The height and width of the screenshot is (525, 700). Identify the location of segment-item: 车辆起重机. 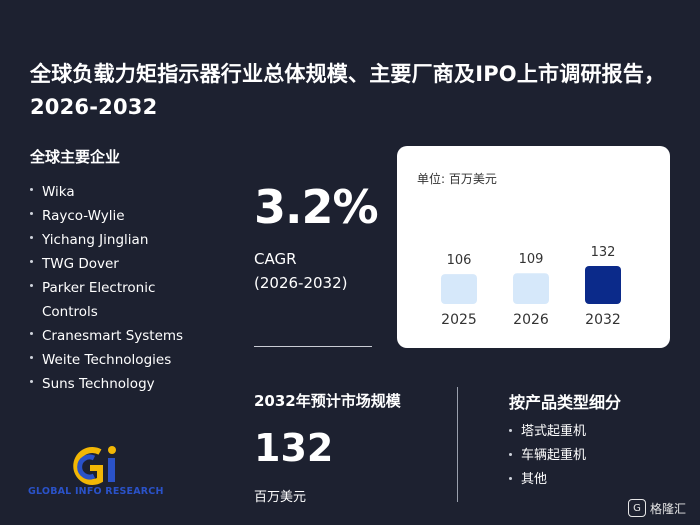
(547, 456).